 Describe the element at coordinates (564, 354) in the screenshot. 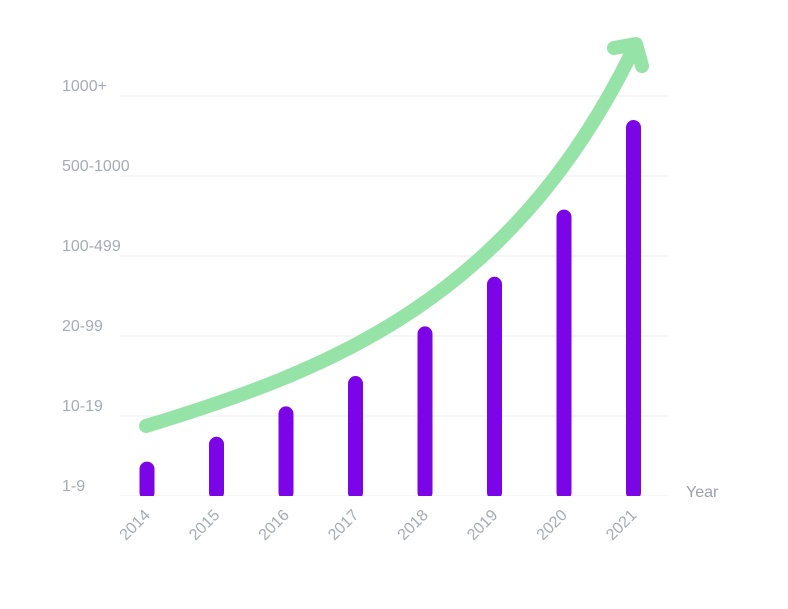

I see `bar-2020` at that location.